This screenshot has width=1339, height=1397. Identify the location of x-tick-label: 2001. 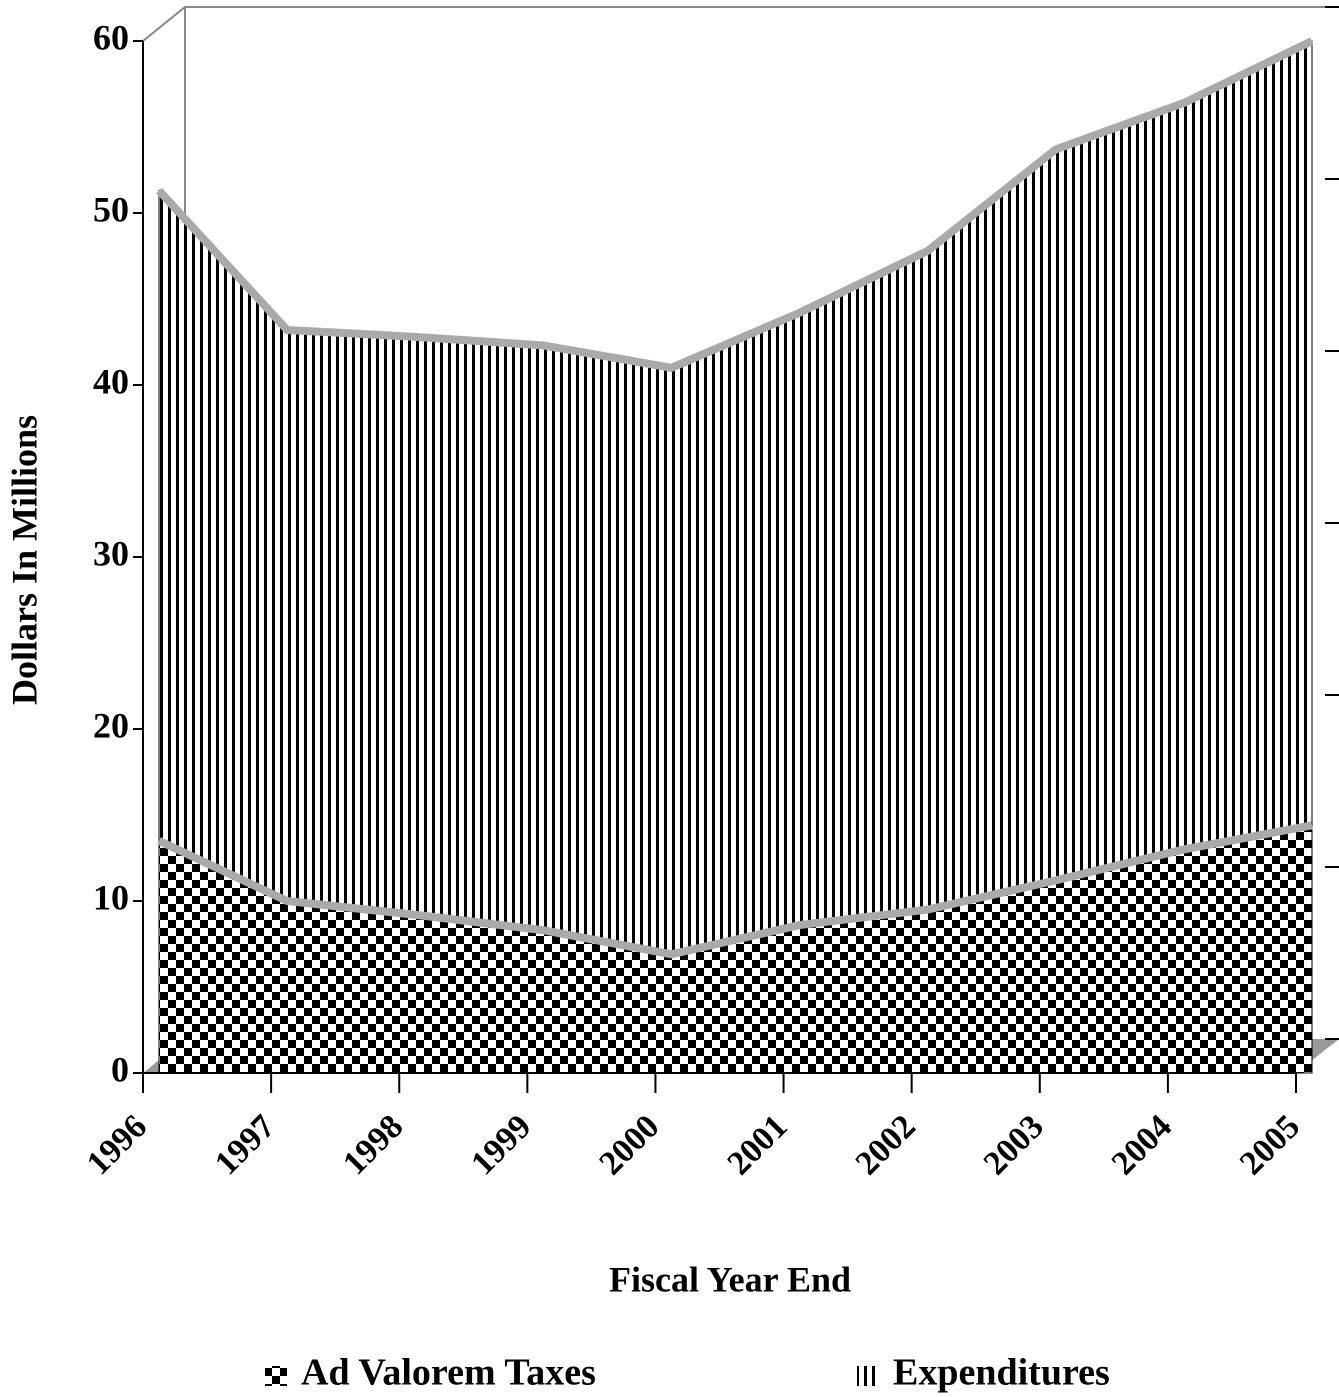
(757, 1145).